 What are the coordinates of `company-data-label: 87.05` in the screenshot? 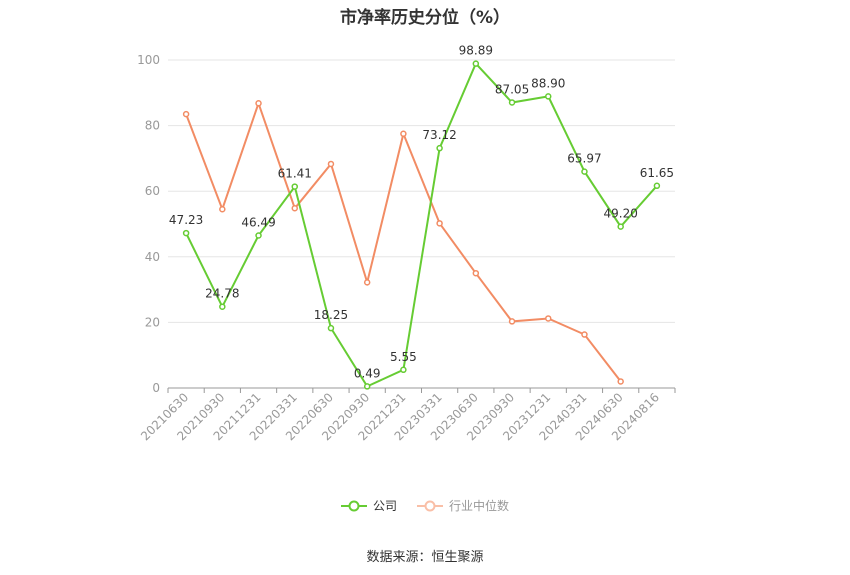 It's located at (512, 89).